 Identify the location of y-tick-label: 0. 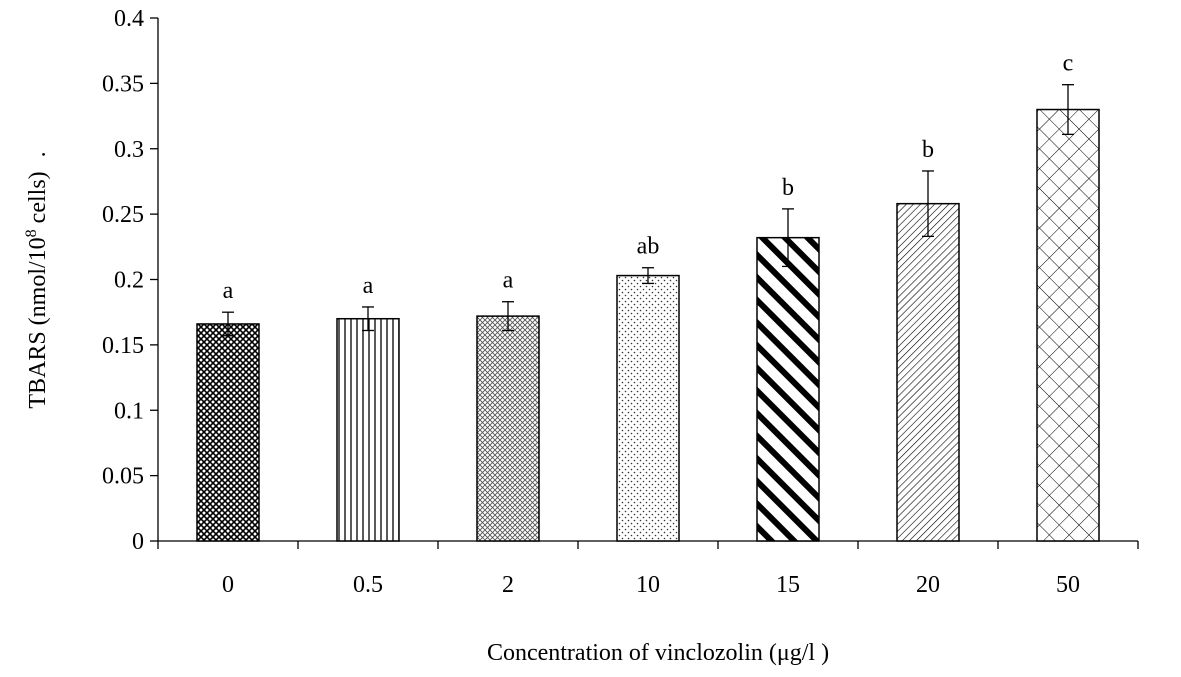
(138, 542).